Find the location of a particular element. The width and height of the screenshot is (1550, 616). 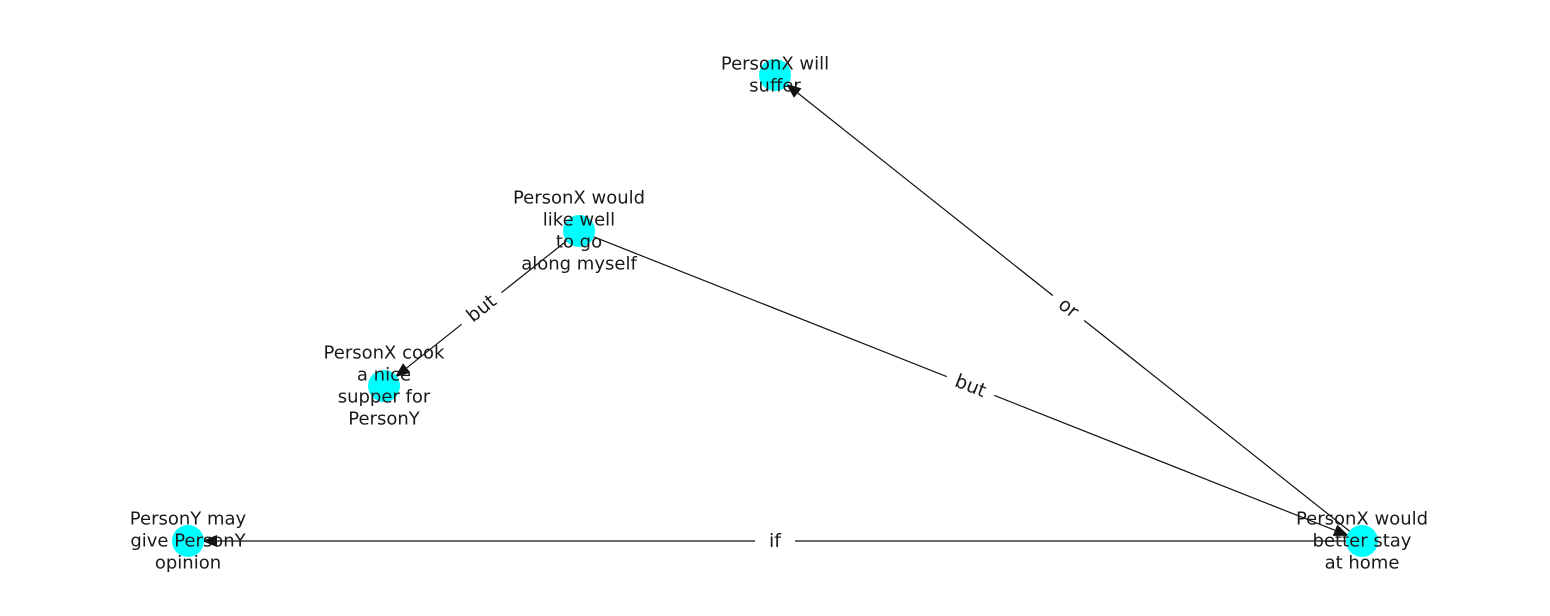

node-label-line: along myself is located at coordinates (579, 264).